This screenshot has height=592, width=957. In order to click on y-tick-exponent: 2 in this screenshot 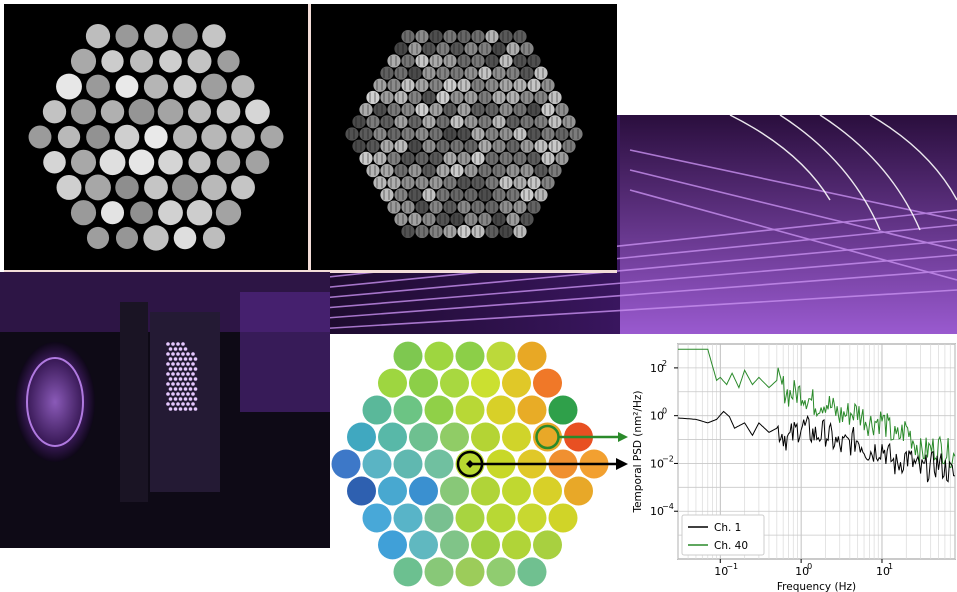, I will do `click(664, 363)`.